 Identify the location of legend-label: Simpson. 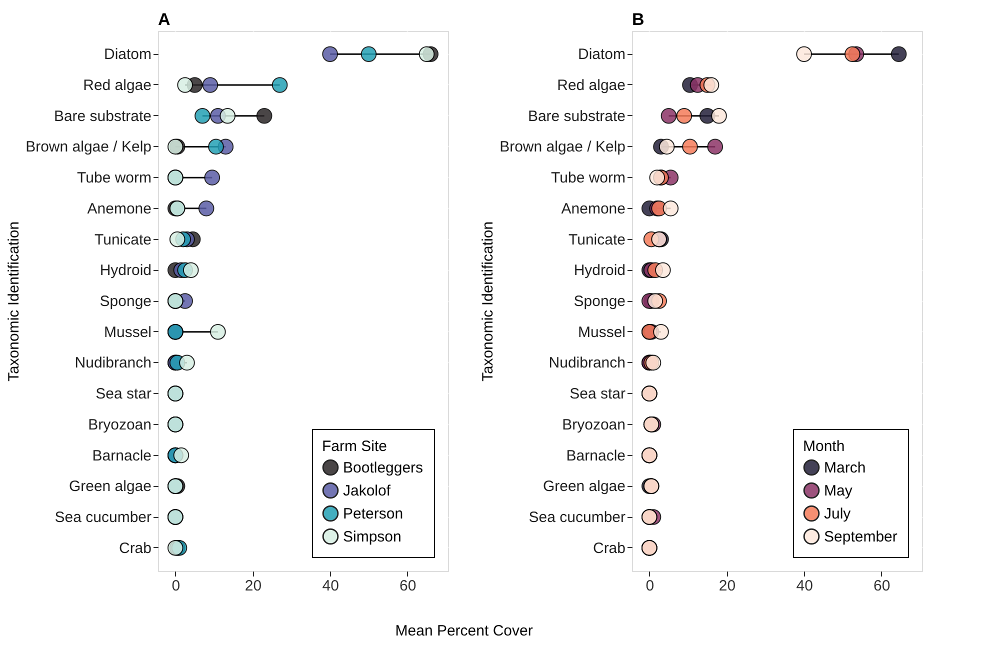
(372, 537).